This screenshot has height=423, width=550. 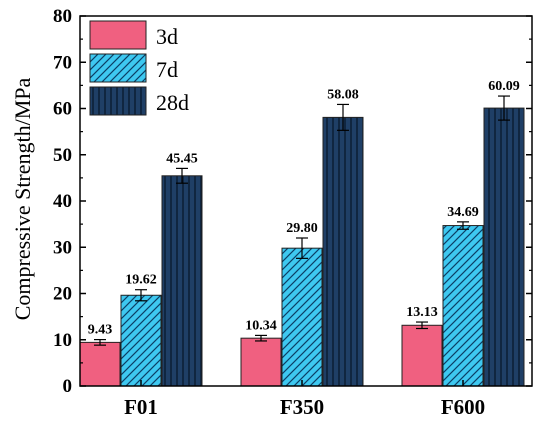 I want to click on bar-3d-F01, so click(x=100, y=364).